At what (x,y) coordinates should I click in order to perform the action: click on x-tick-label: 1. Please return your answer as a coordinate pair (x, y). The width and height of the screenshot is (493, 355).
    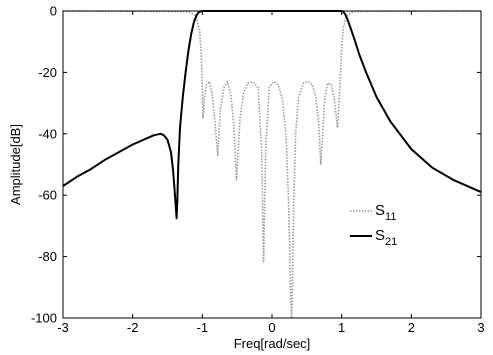
    Looking at the image, I should click on (341, 327).